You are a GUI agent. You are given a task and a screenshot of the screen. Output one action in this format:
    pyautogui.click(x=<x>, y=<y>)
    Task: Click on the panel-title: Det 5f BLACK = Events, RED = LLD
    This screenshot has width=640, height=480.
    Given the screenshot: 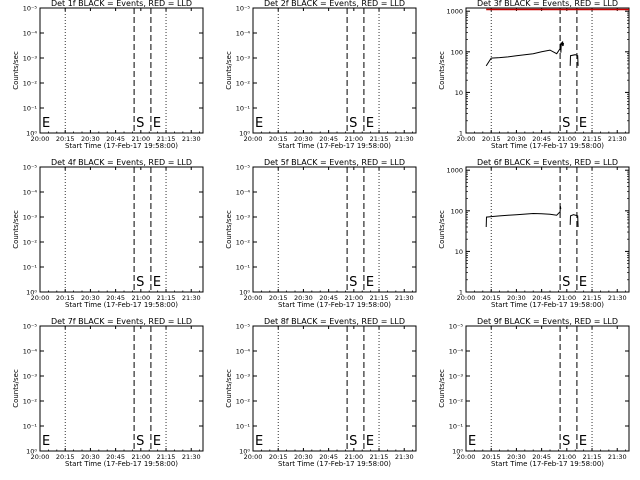 What is the action you would take?
    pyautogui.click(x=334, y=162)
    